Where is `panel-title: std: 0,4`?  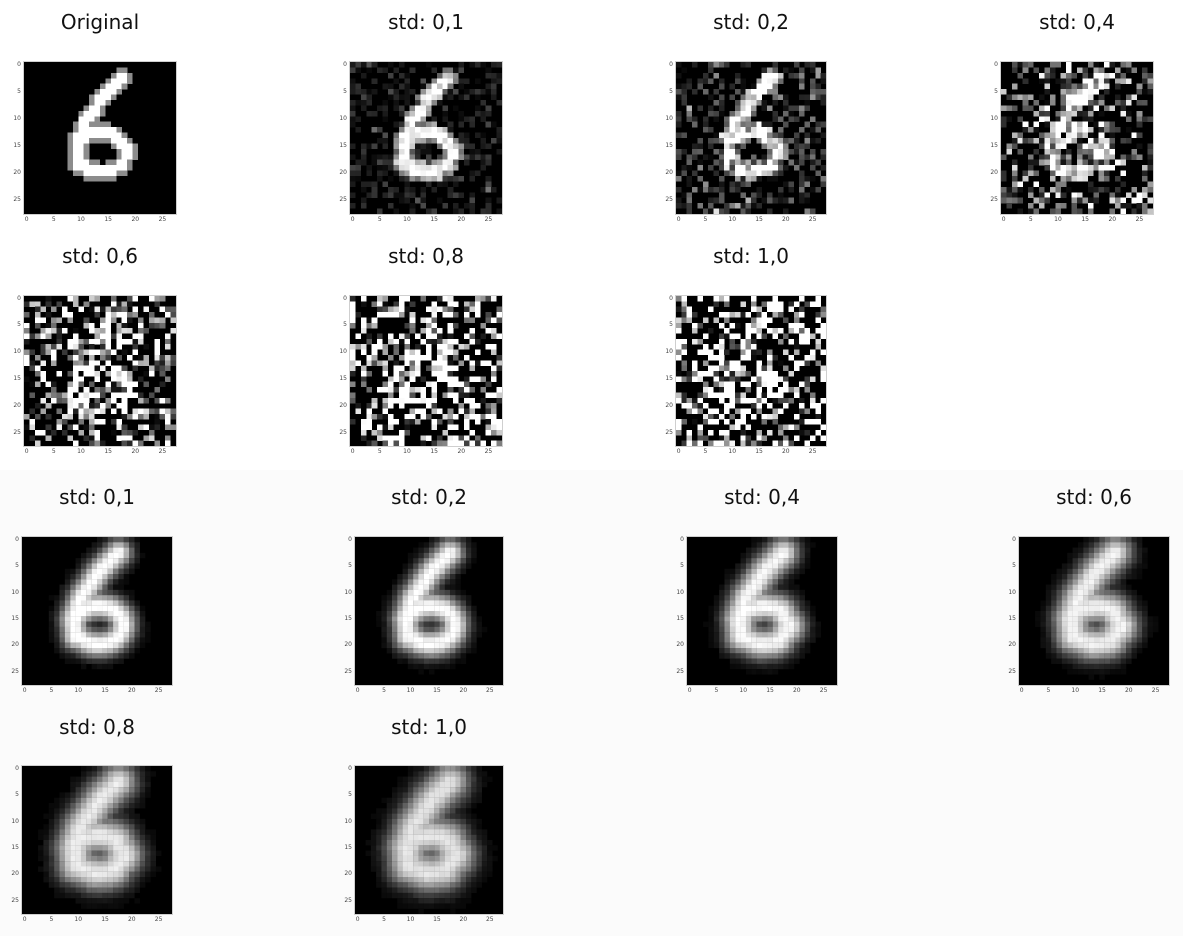 panel-title: std: 0,4 is located at coordinates (1077, 22).